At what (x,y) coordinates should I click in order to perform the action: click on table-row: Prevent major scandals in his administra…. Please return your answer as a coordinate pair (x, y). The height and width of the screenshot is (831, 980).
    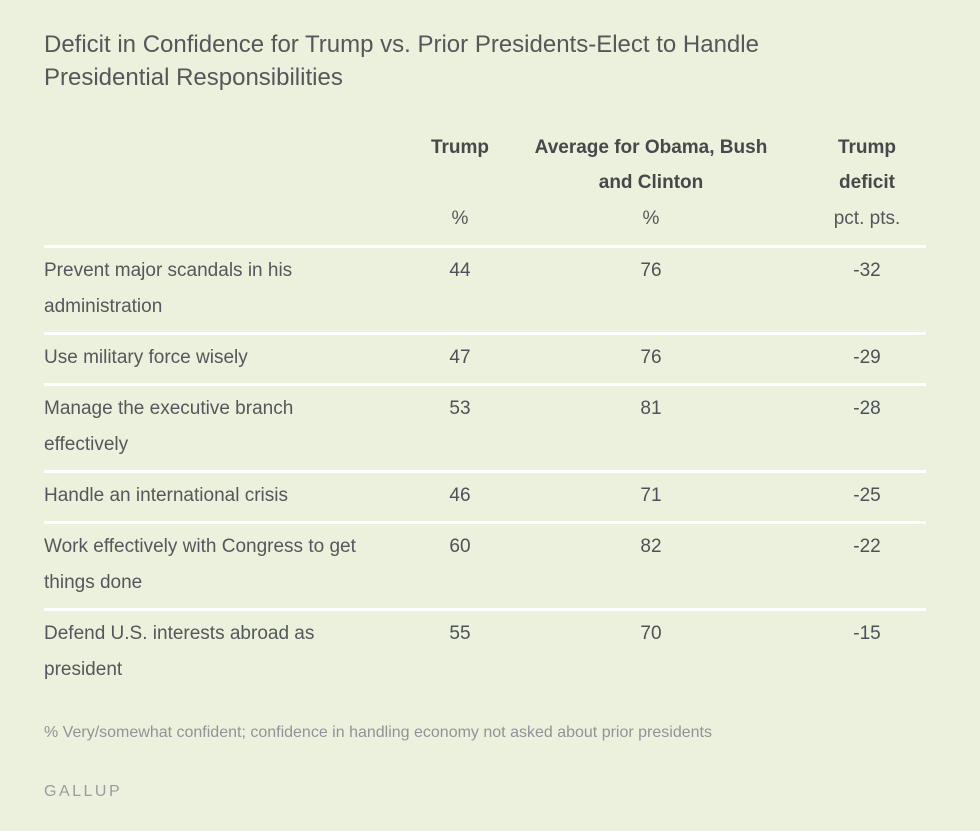
    Looking at the image, I should click on (485, 288).